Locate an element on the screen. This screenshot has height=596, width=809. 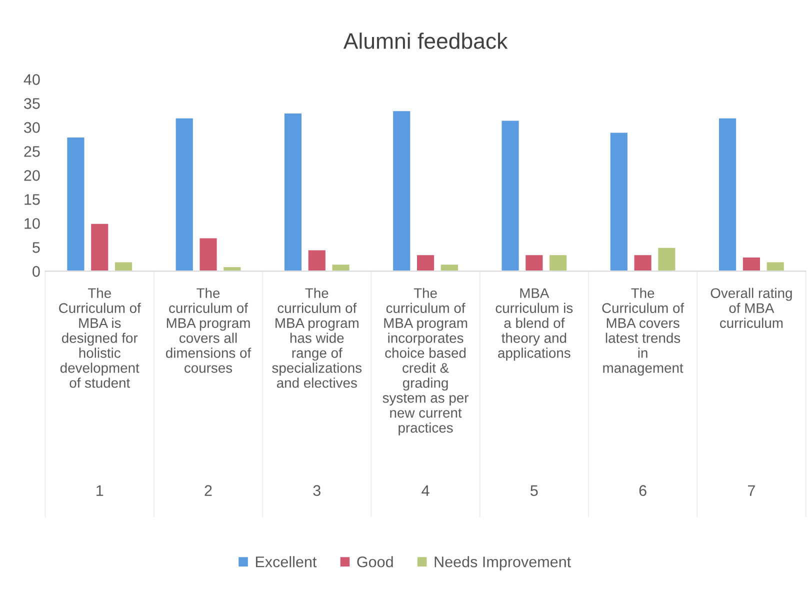
text: 5 is located at coordinates (534, 490).